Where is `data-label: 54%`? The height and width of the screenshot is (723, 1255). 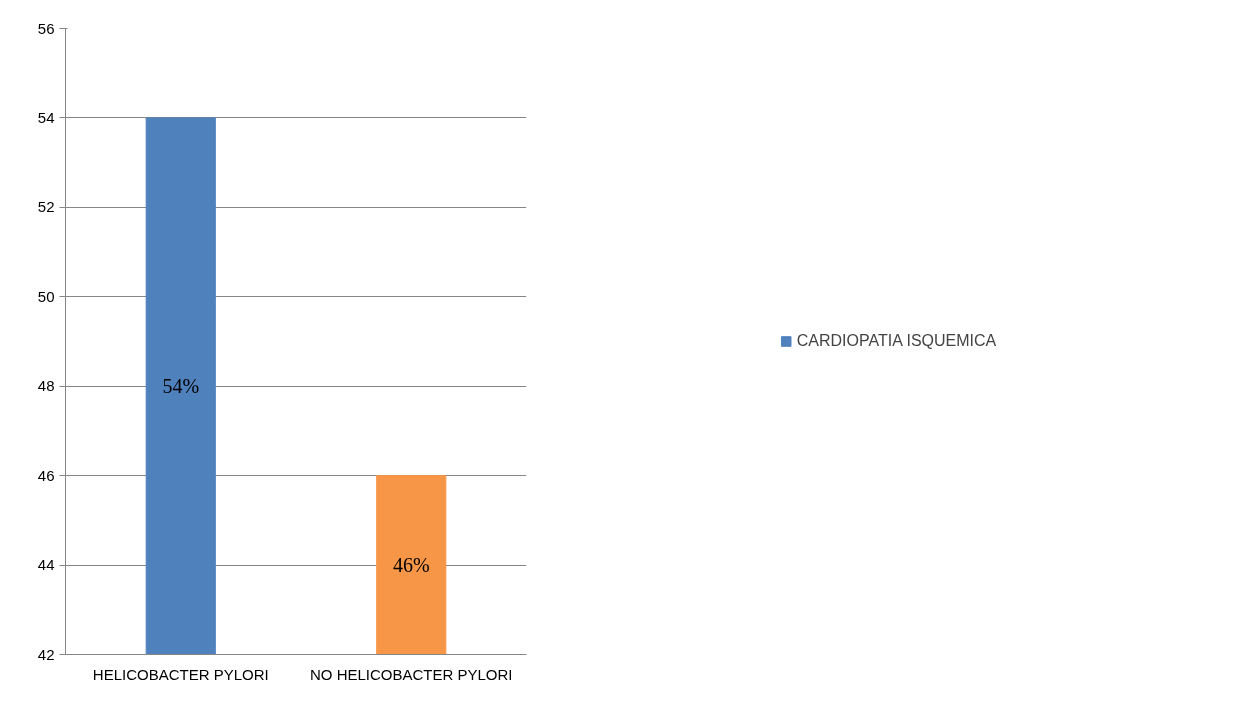
data-label: 54% is located at coordinates (181, 386).